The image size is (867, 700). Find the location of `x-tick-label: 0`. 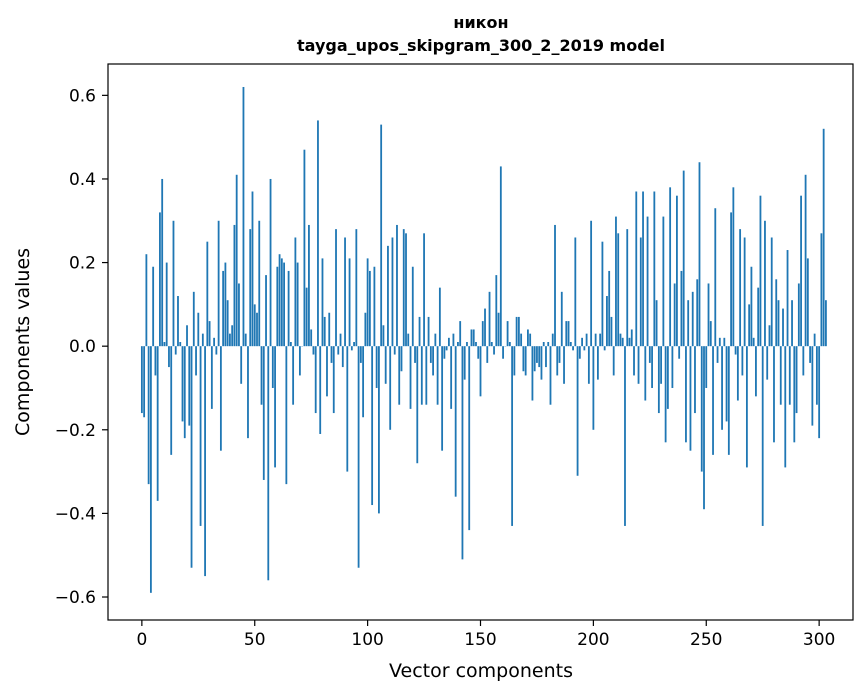

x-tick-label: 0 is located at coordinates (141, 640).